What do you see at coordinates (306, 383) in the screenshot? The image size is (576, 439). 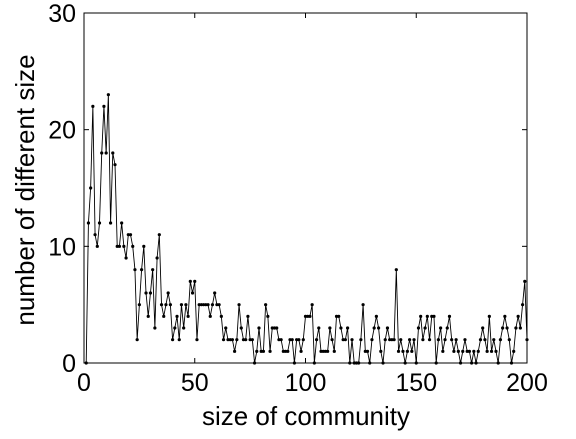 I see `x-tick-label: 100` at bounding box center [306, 383].